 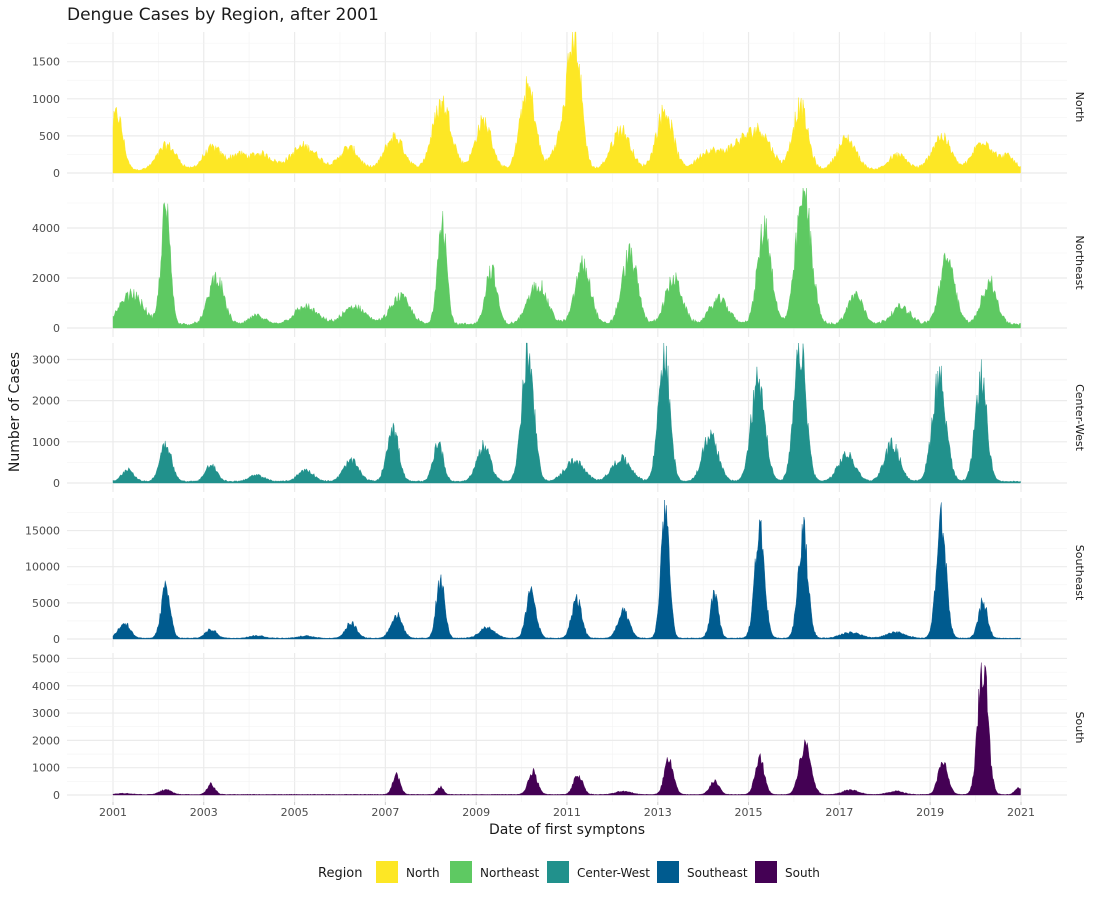 What do you see at coordinates (113, 812) in the screenshot?
I see `x-tick-label: 2001` at bounding box center [113, 812].